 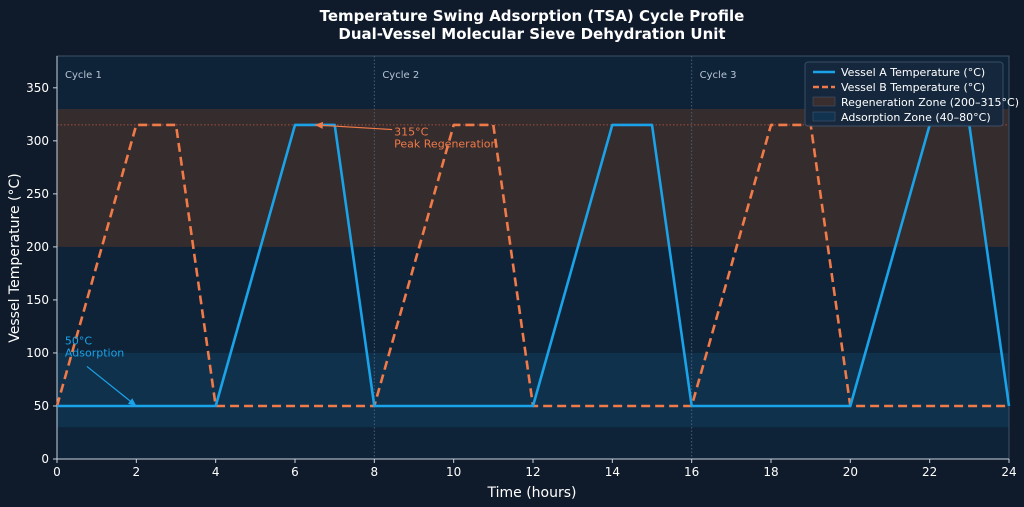 What do you see at coordinates (770, 472) in the screenshot?
I see `x-tick-label: 18` at bounding box center [770, 472].